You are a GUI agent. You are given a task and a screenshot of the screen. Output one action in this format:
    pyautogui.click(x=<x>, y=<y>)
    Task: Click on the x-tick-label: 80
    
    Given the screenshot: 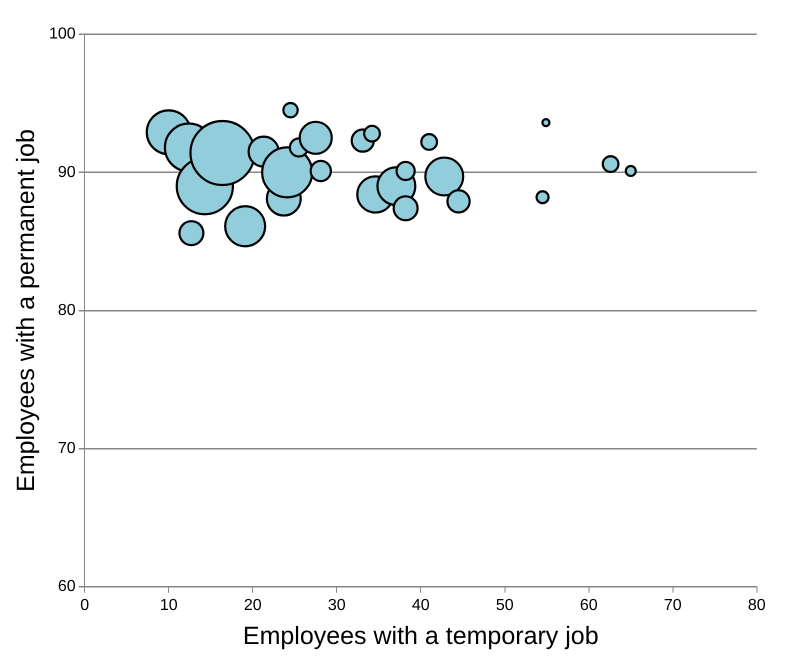 What is the action you would take?
    pyautogui.click(x=757, y=605)
    